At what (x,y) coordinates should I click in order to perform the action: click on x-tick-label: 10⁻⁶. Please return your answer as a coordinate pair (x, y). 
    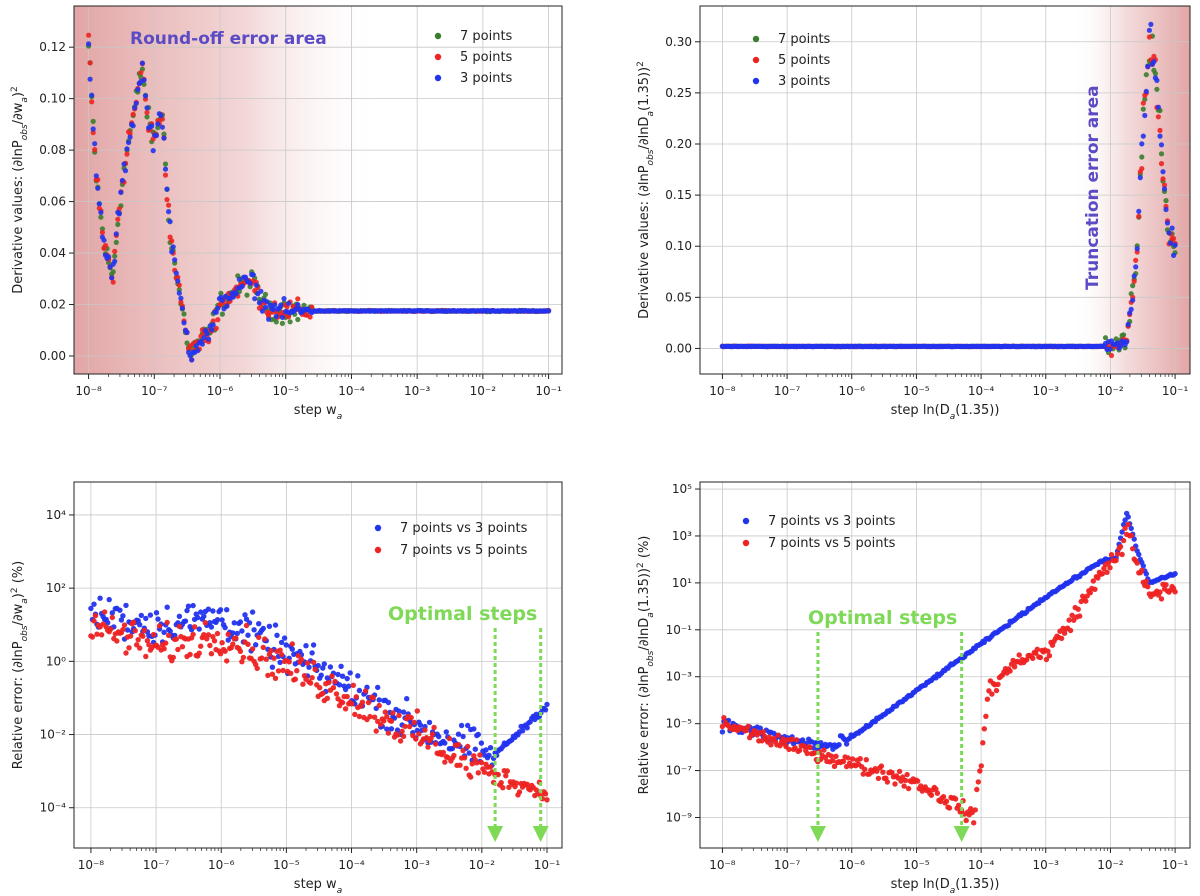
    Looking at the image, I should click on (852, 391).